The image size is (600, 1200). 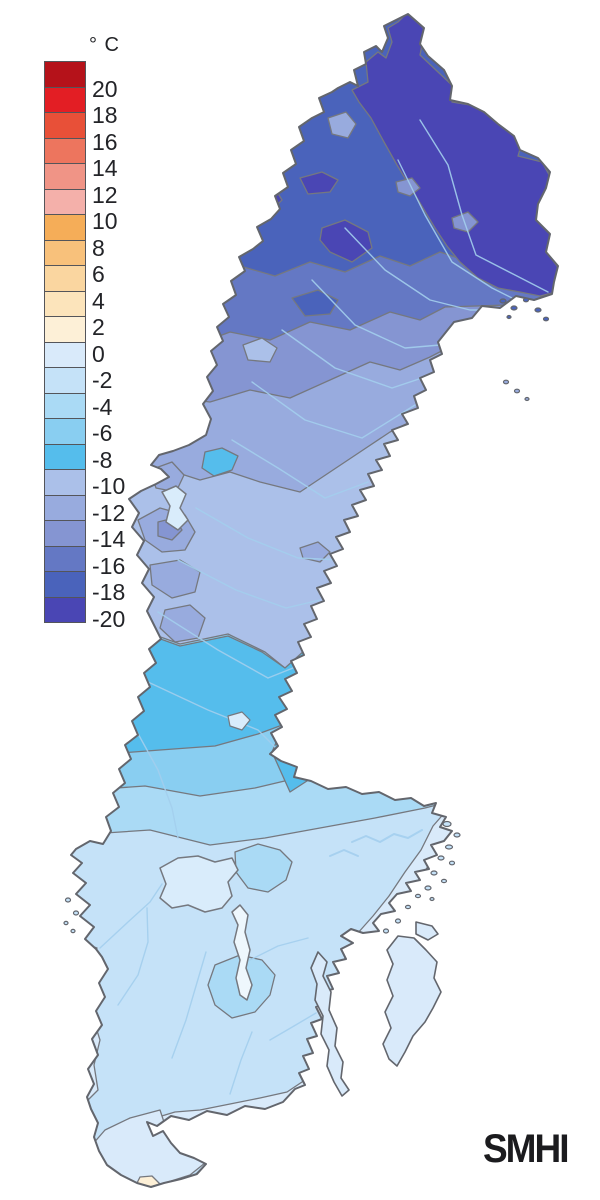 What do you see at coordinates (421, 877) in the screenshot?
I see `stockholm-archipelago` at bounding box center [421, 877].